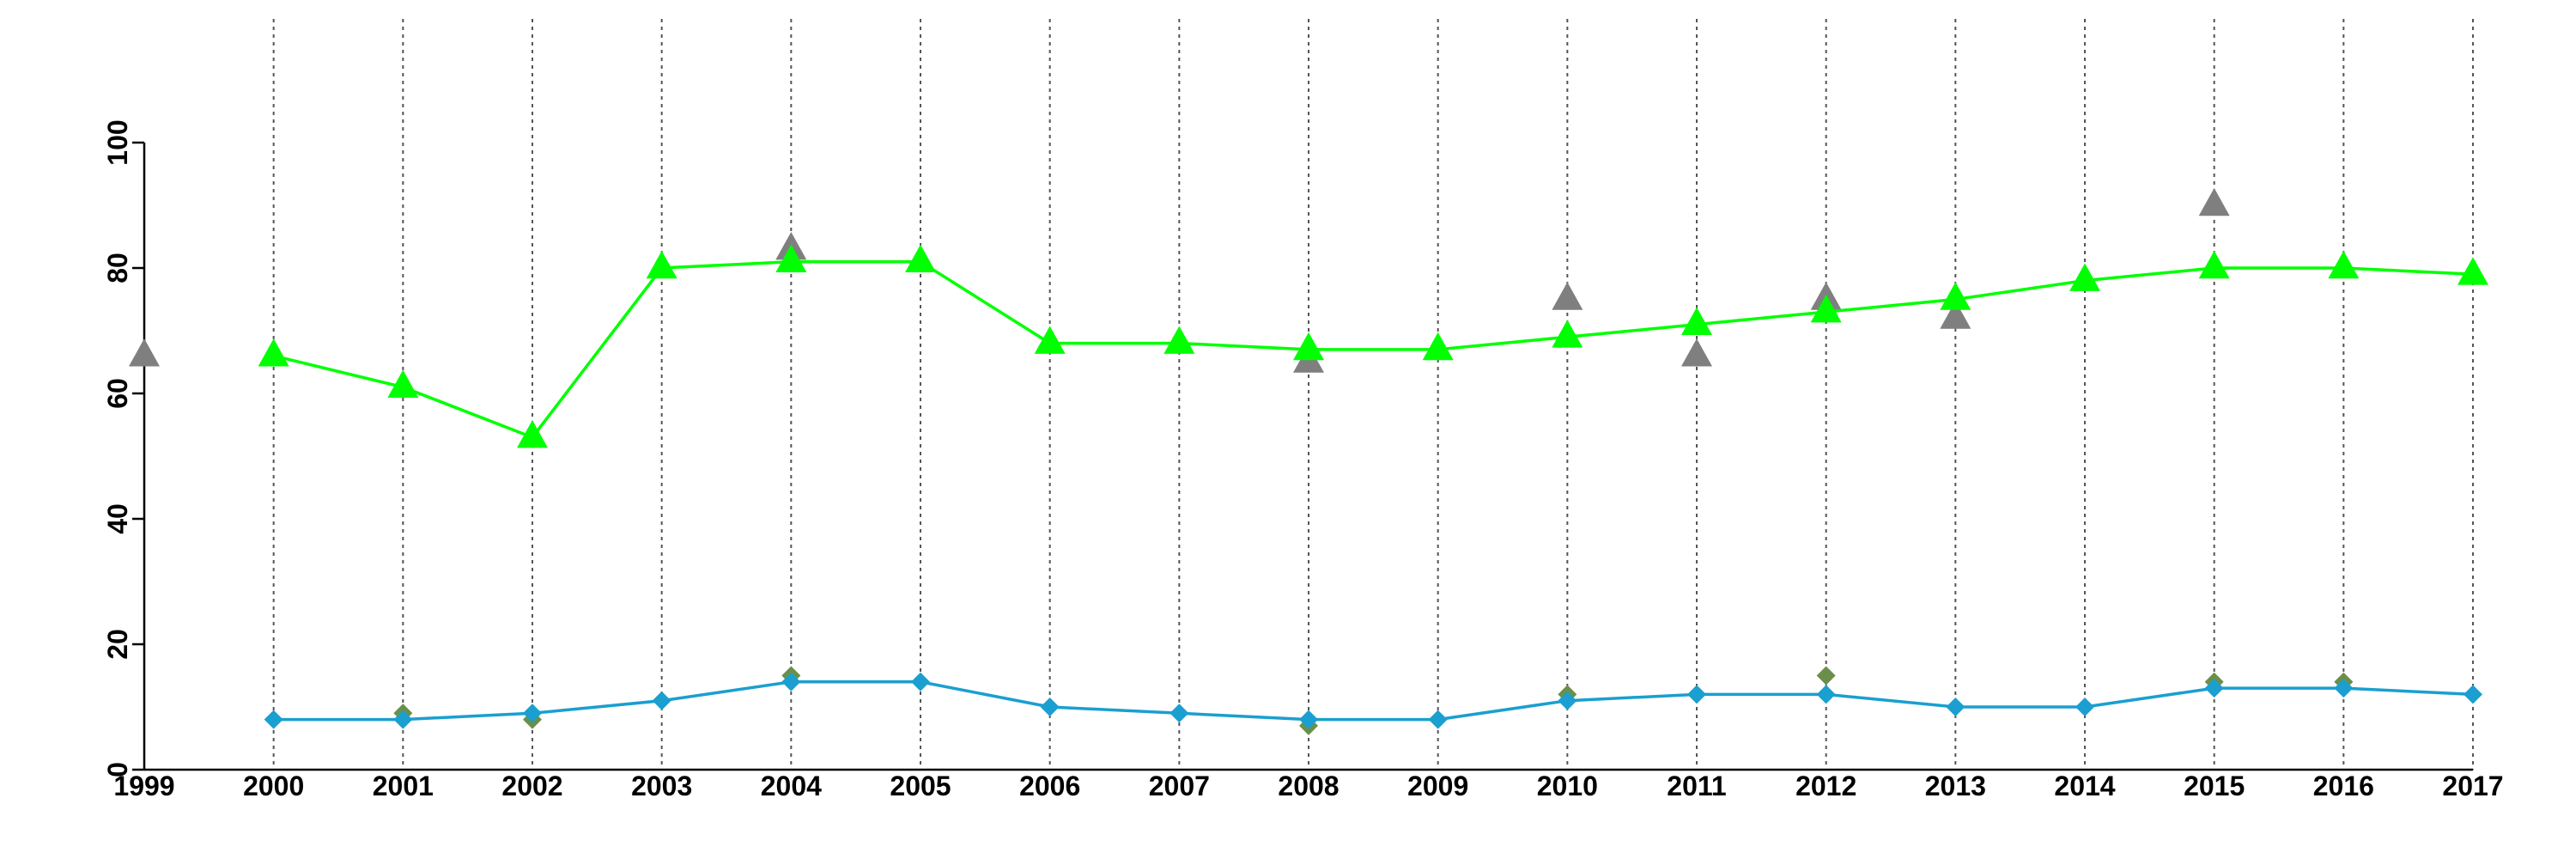 This screenshot has height=859, width=2576. What do you see at coordinates (662, 264) in the screenshot?
I see `green-line-point-2003` at bounding box center [662, 264].